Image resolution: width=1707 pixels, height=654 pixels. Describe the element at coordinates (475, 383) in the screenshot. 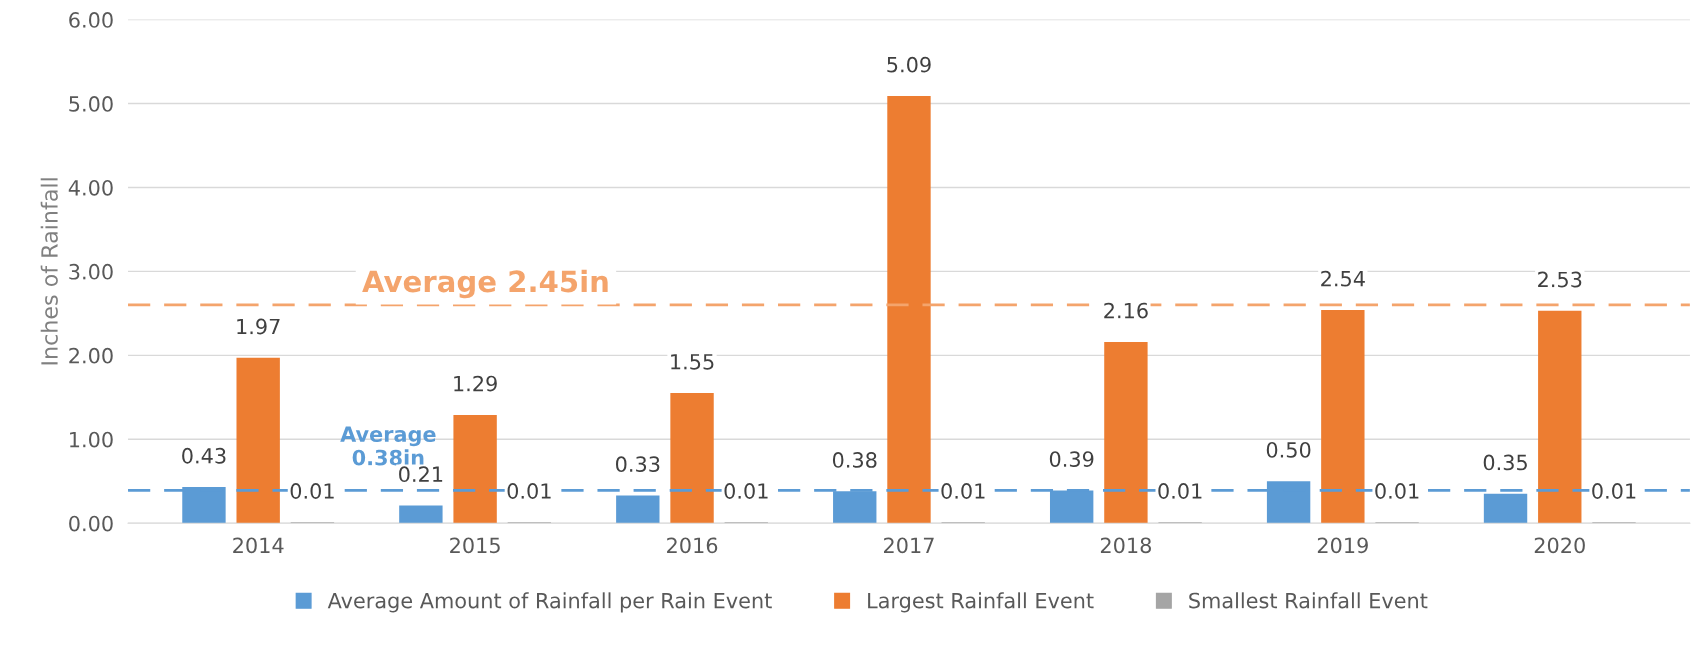

I see `data-label: 1.29` at that location.